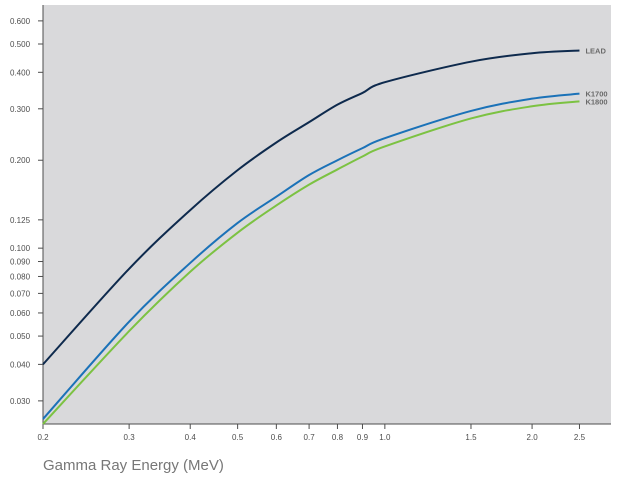 This screenshot has width=619, height=481. What do you see at coordinates (20, 21) in the screenshot?
I see `y-tick-label: 0.600` at bounding box center [20, 21].